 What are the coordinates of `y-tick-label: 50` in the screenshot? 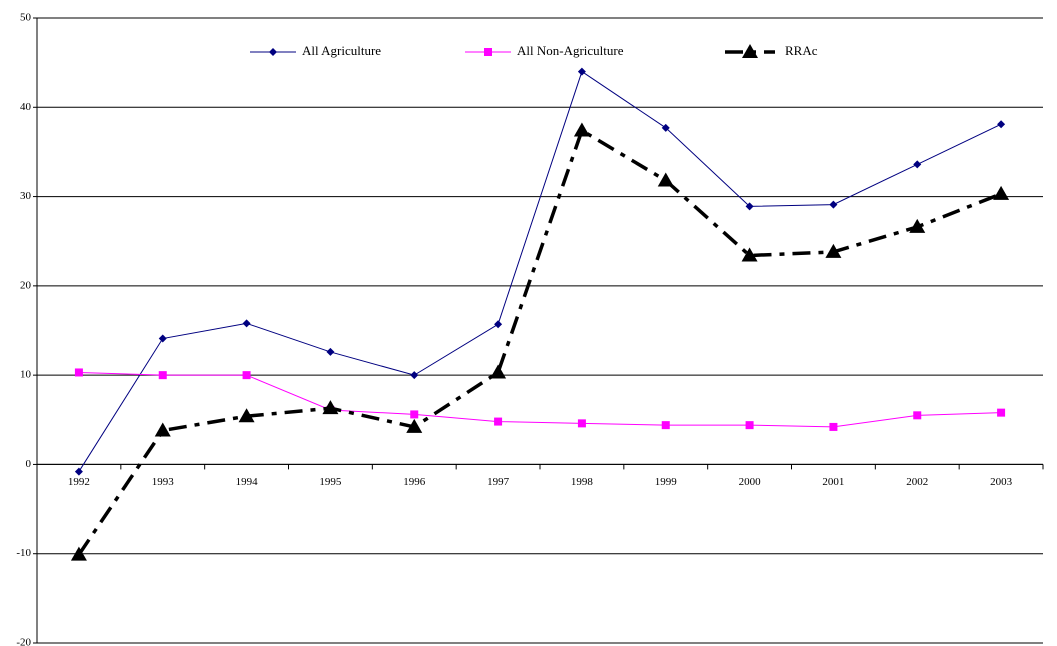 It's located at (26, 18).